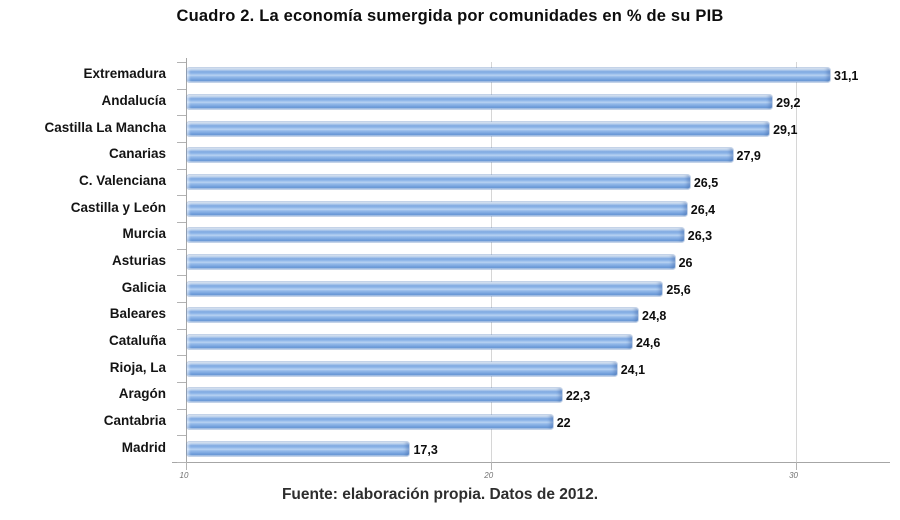 This screenshot has width=900, height=520. What do you see at coordinates (785, 129) in the screenshot?
I see `value-label: 29,1` at bounding box center [785, 129].